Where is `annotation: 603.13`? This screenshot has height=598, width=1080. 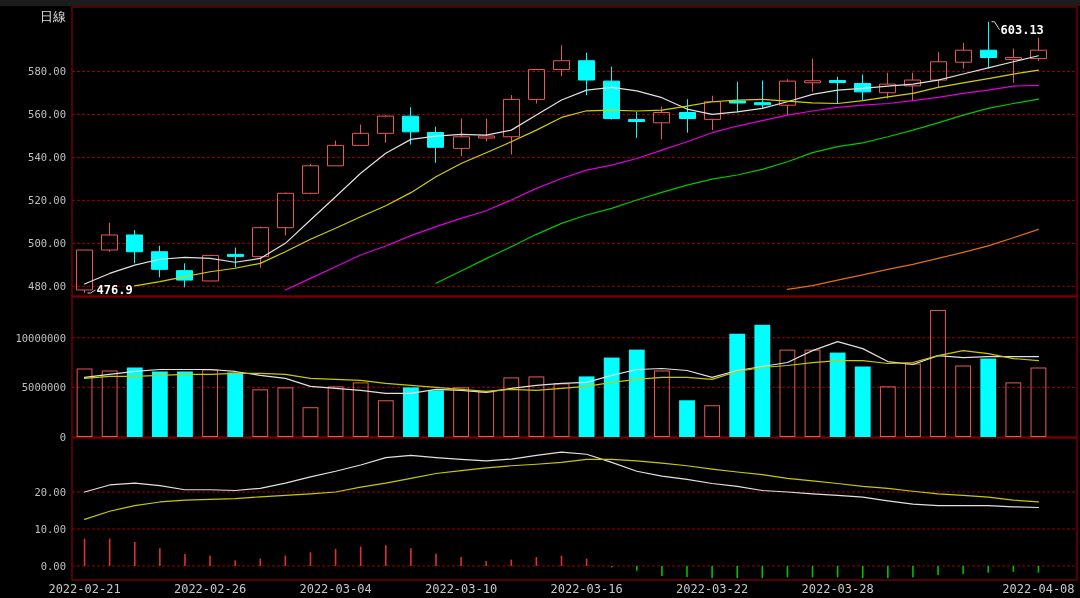 annotation: 603.13 is located at coordinates (1022, 29).